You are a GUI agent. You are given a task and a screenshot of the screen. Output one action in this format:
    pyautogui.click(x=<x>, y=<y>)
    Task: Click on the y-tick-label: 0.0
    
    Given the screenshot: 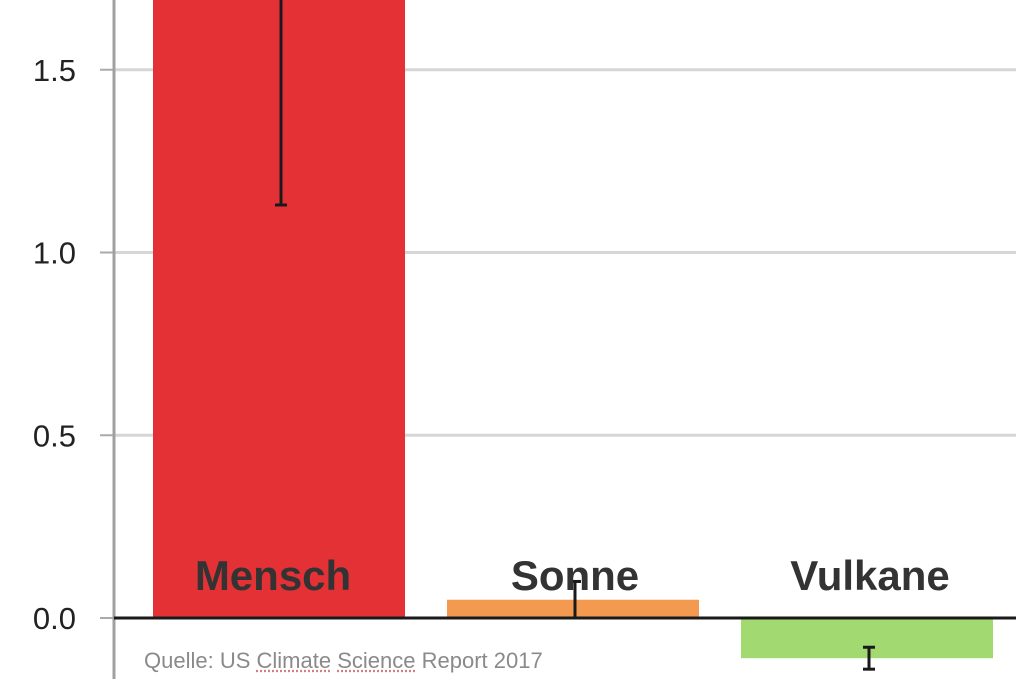 What is the action you would take?
    pyautogui.click(x=54, y=618)
    